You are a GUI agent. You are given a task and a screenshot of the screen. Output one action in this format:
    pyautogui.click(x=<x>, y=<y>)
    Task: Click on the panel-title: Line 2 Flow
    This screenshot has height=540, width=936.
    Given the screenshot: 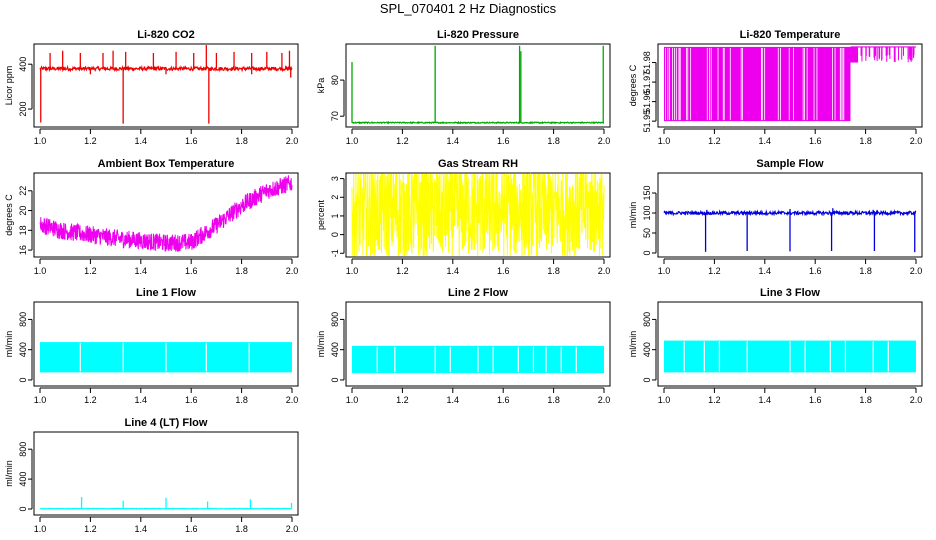 What is the action you would take?
    pyautogui.click(x=478, y=293)
    